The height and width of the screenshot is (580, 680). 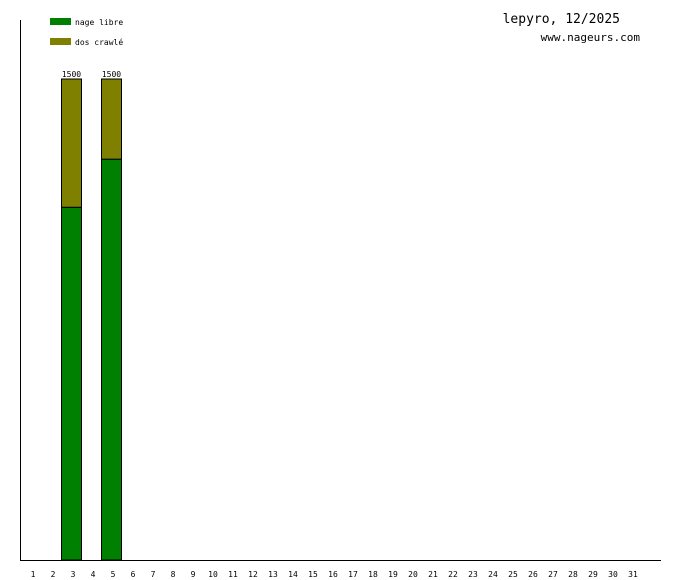 I want to click on x-tick-label-1: 1, so click(x=33, y=574).